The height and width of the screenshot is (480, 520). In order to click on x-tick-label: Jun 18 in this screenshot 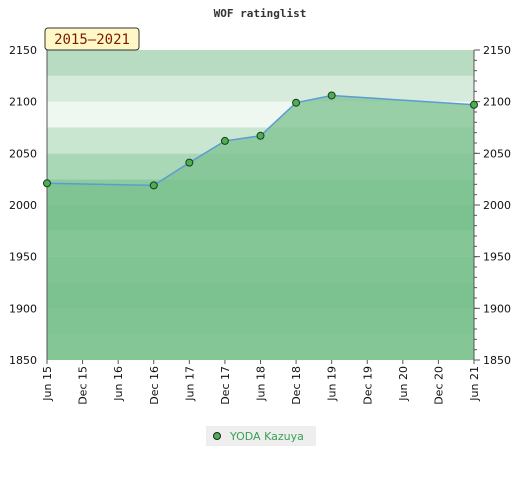, I will do `click(261, 384)`.